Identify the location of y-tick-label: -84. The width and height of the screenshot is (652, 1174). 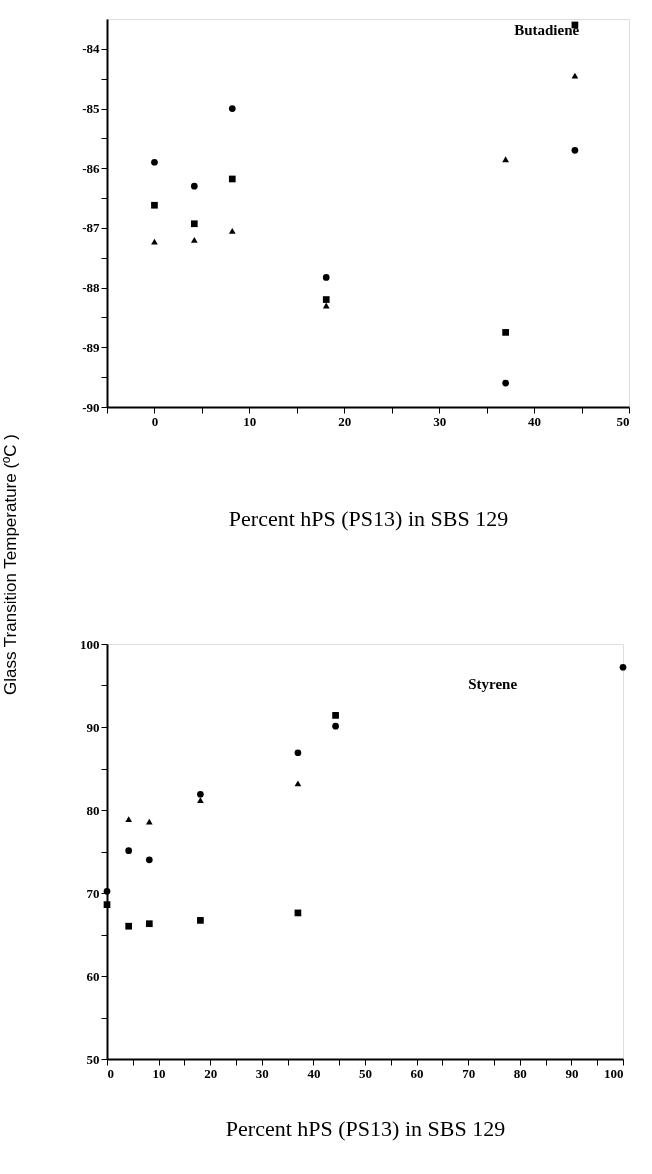
(91, 49).